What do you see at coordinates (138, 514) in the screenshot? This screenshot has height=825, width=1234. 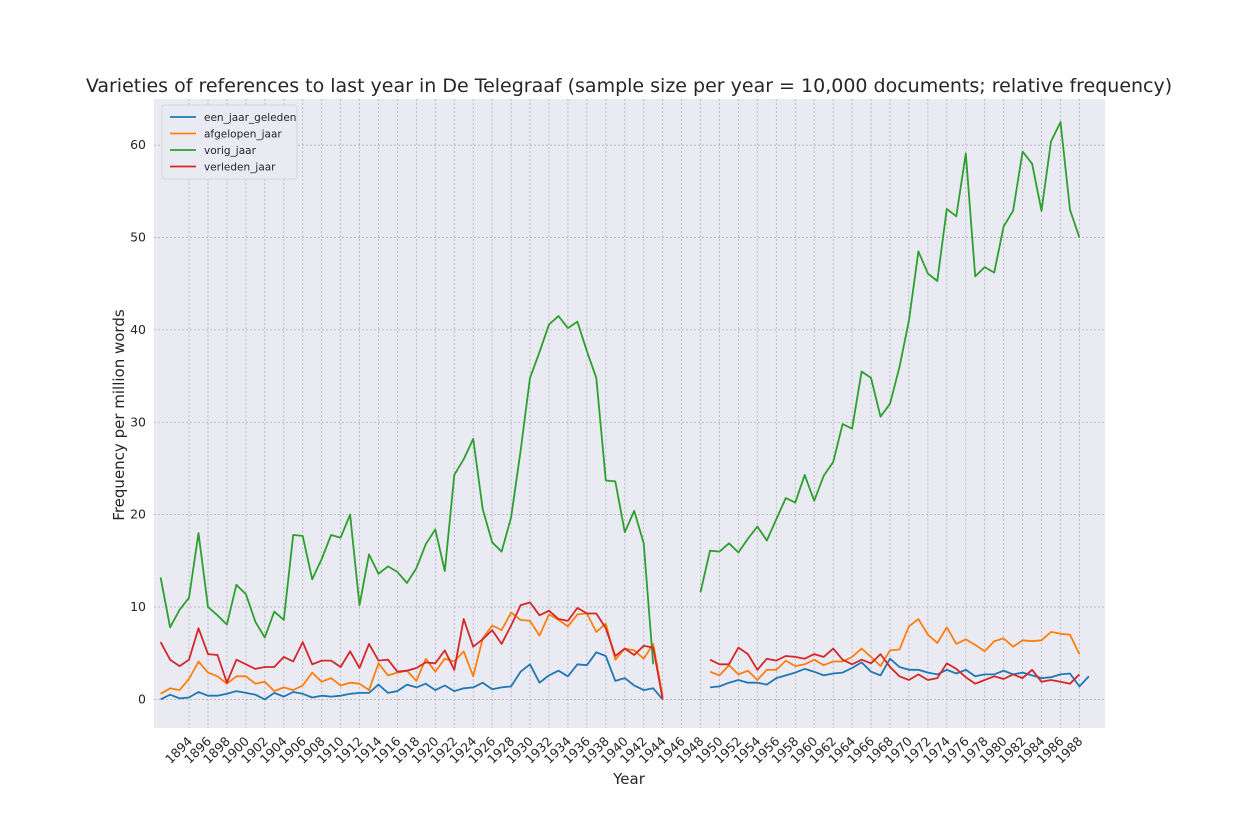 I see `y-tick-label: 20` at bounding box center [138, 514].